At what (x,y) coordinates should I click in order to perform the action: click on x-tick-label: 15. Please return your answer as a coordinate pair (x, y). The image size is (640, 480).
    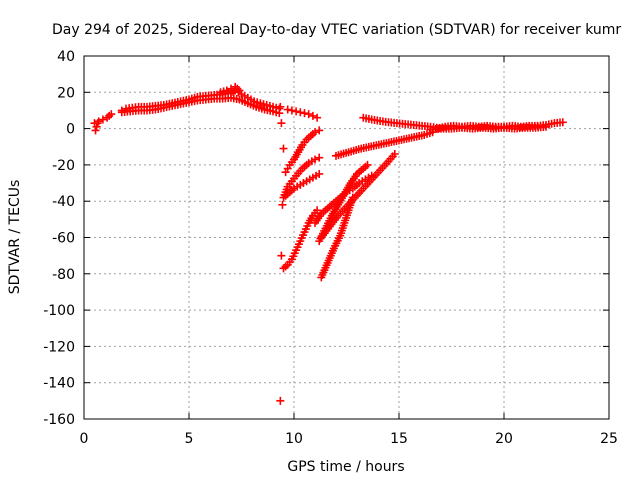
    Looking at the image, I should click on (399, 439).